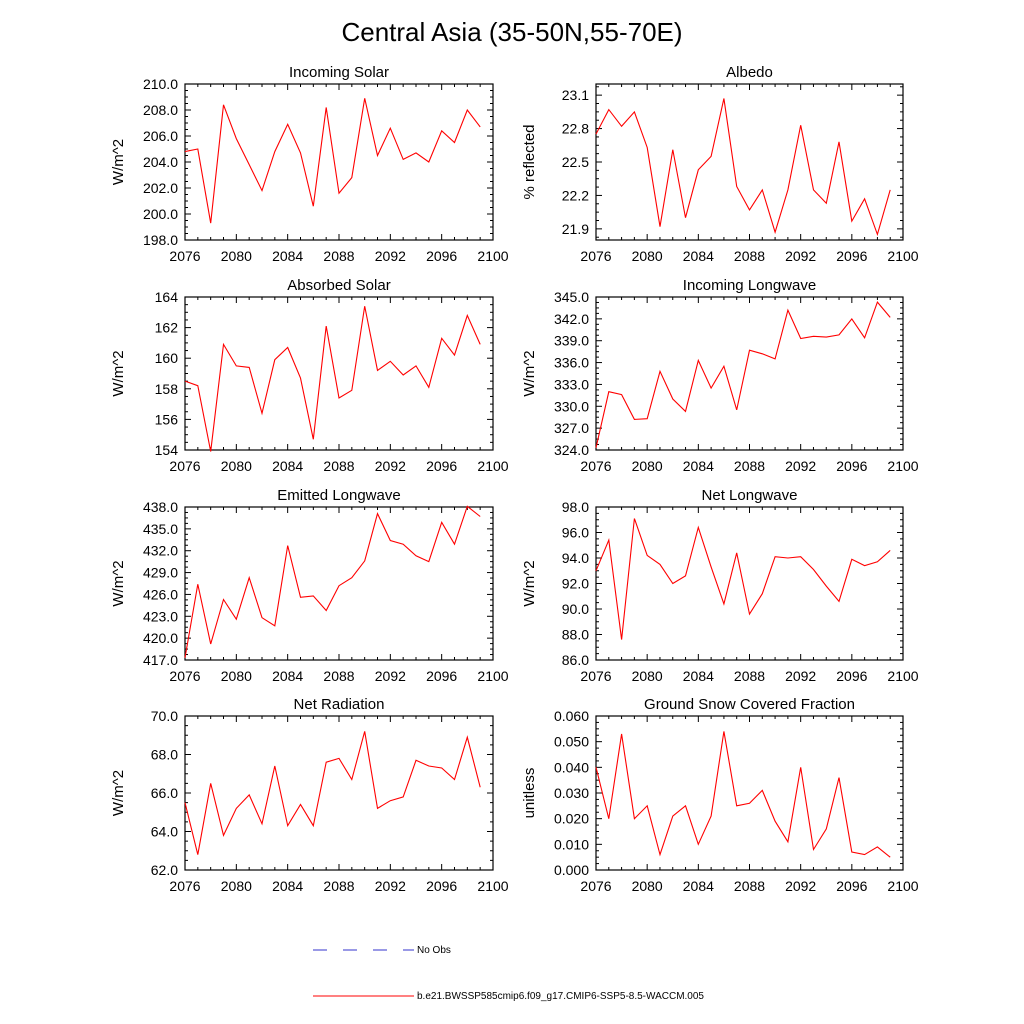 The image size is (1024, 1024). What do you see at coordinates (575, 558) in the screenshot?
I see `y-tick-label: 94.0` at bounding box center [575, 558].